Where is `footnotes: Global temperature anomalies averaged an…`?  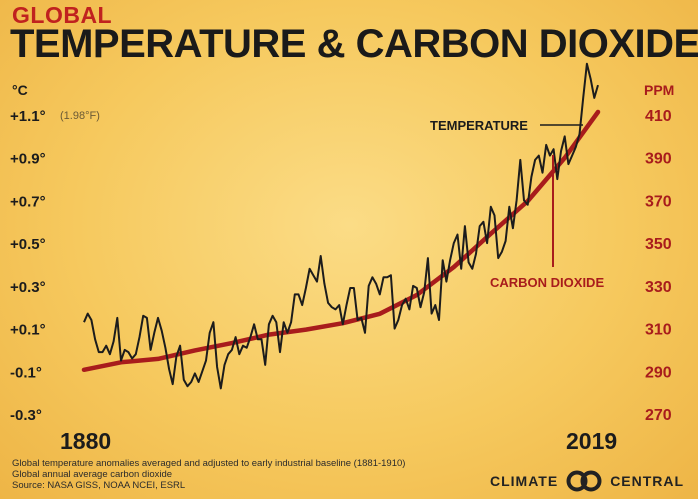 footnotes: Global temperature anomalies averaged an… is located at coordinates (208, 474).